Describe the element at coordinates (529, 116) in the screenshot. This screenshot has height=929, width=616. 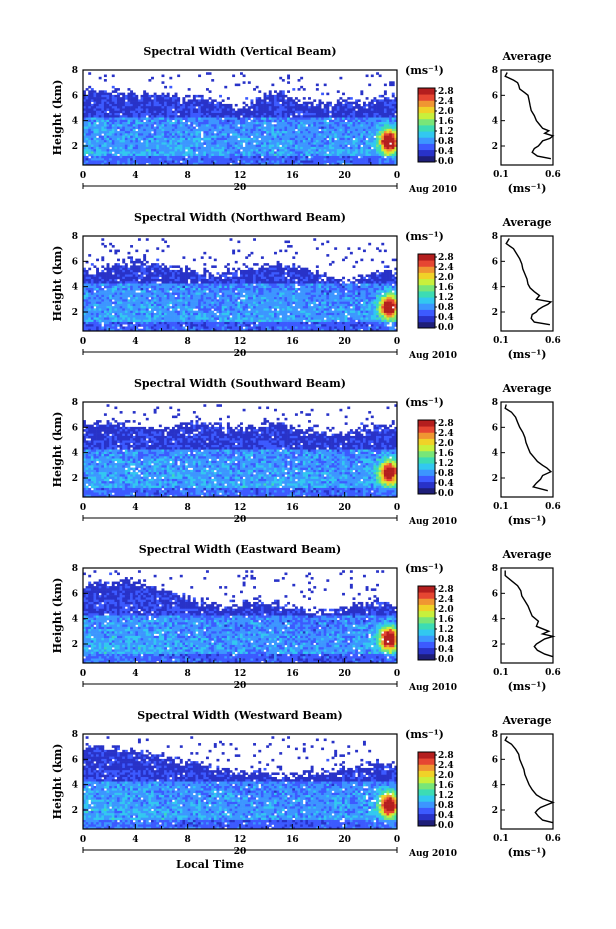
I see `profile-line` at that location.